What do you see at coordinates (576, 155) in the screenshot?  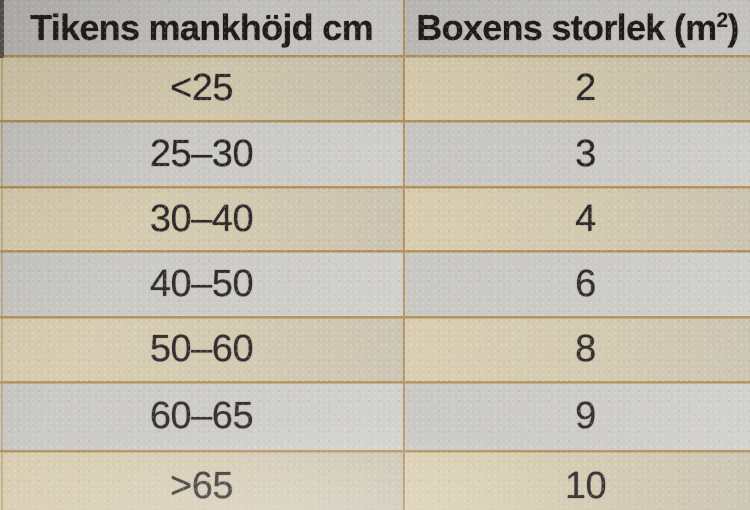 I see `cell-storlek: 3` at bounding box center [576, 155].